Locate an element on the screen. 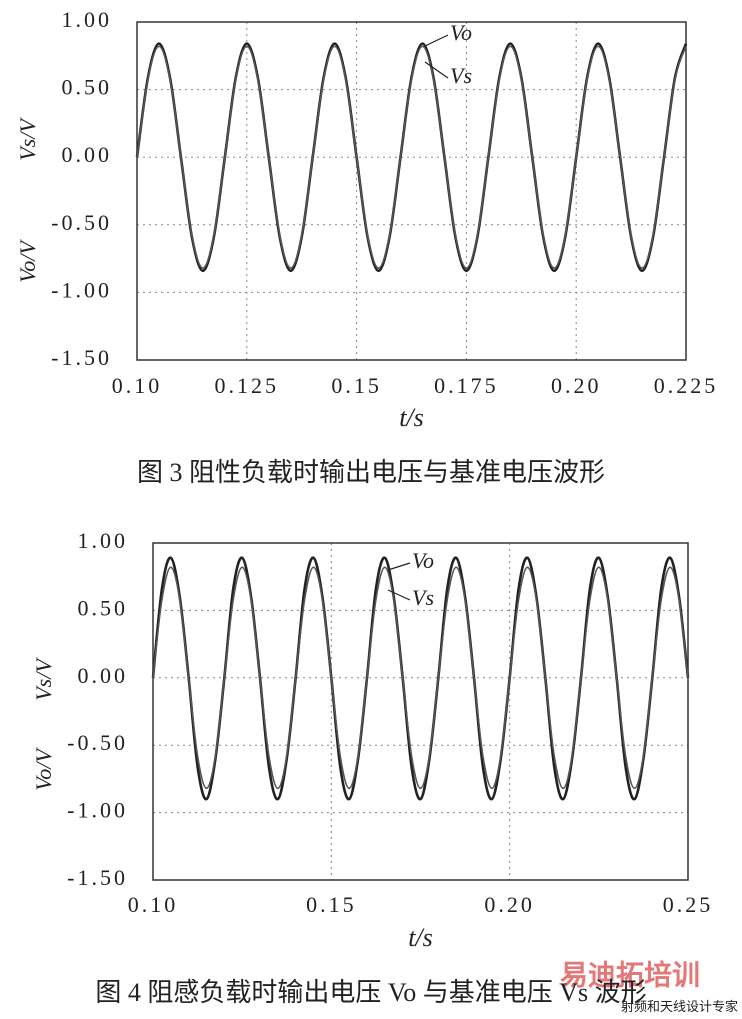 The height and width of the screenshot is (1019, 742). watermark-slogan: 射频和天线设计专家 is located at coordinates (679, 1006).